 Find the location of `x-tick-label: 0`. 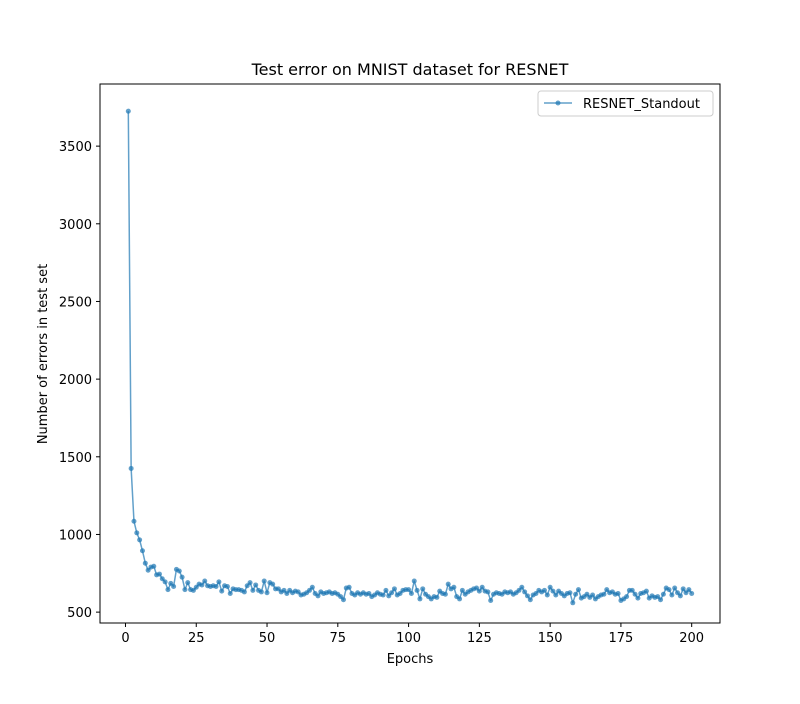

x-tick-label: 0 is located at coordinates (125, 638).